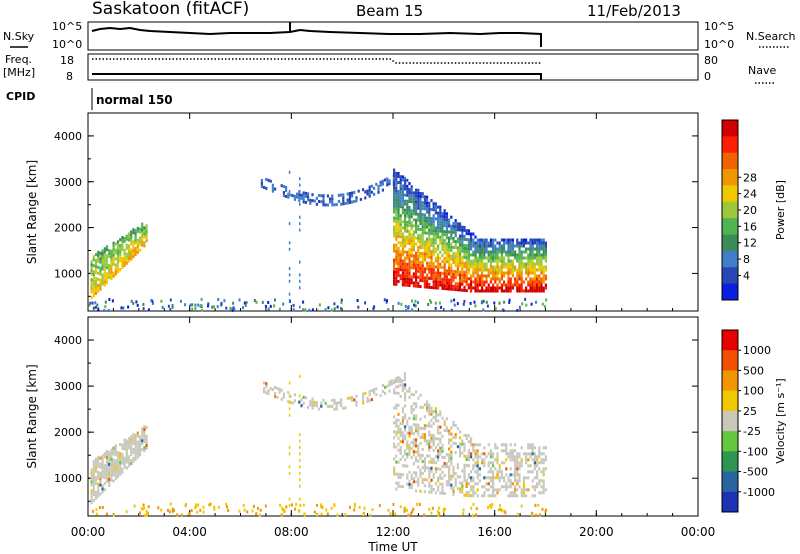 The height and width of the screenshot is (554, 800). What do you see at coordinates (757, 350) in the screenshot?
I see `colorbar-tick-label: 1000` at bounding box center [757, 350].